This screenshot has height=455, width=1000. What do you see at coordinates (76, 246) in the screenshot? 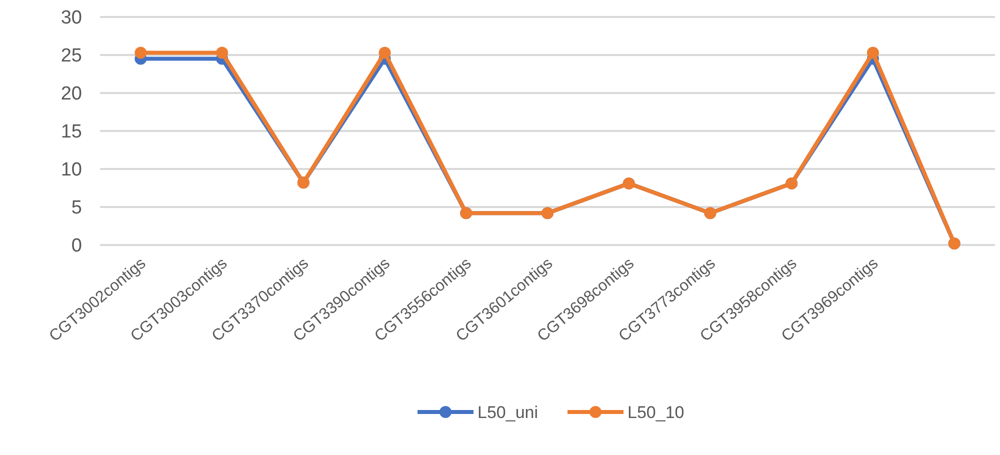
I see `y-tick-label: 0` at bounding box center [76, 246].